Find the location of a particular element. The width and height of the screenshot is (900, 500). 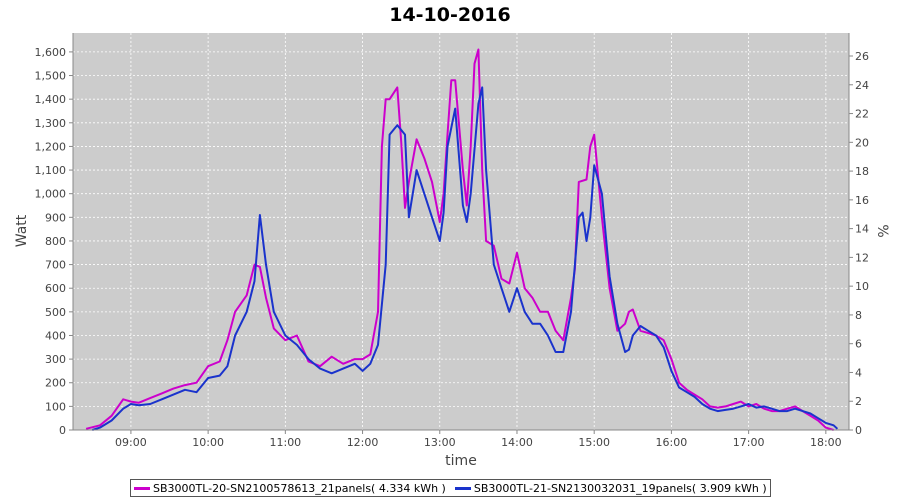

y2-tick-label: 4 is located at coordinates (858, 372).